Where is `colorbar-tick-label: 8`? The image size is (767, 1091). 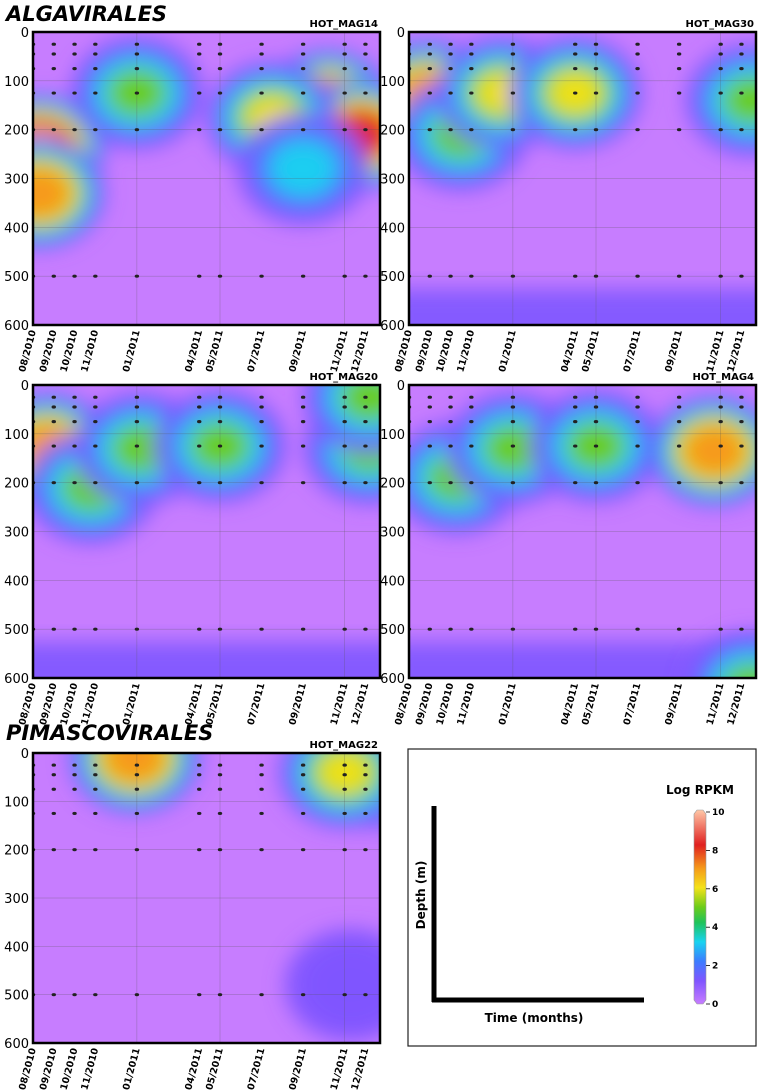 colorbar-tick-label: 8 is located at coordinates (715, 851).